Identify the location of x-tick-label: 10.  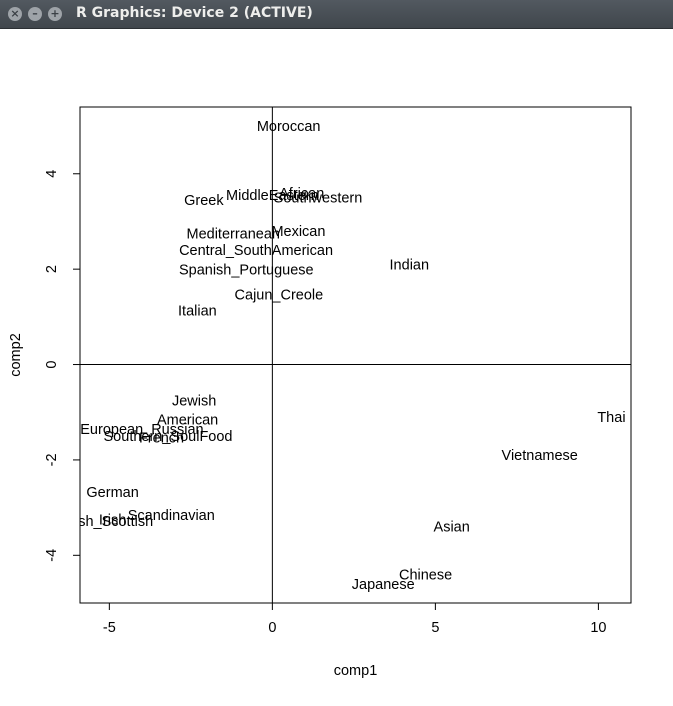
(598, 628).